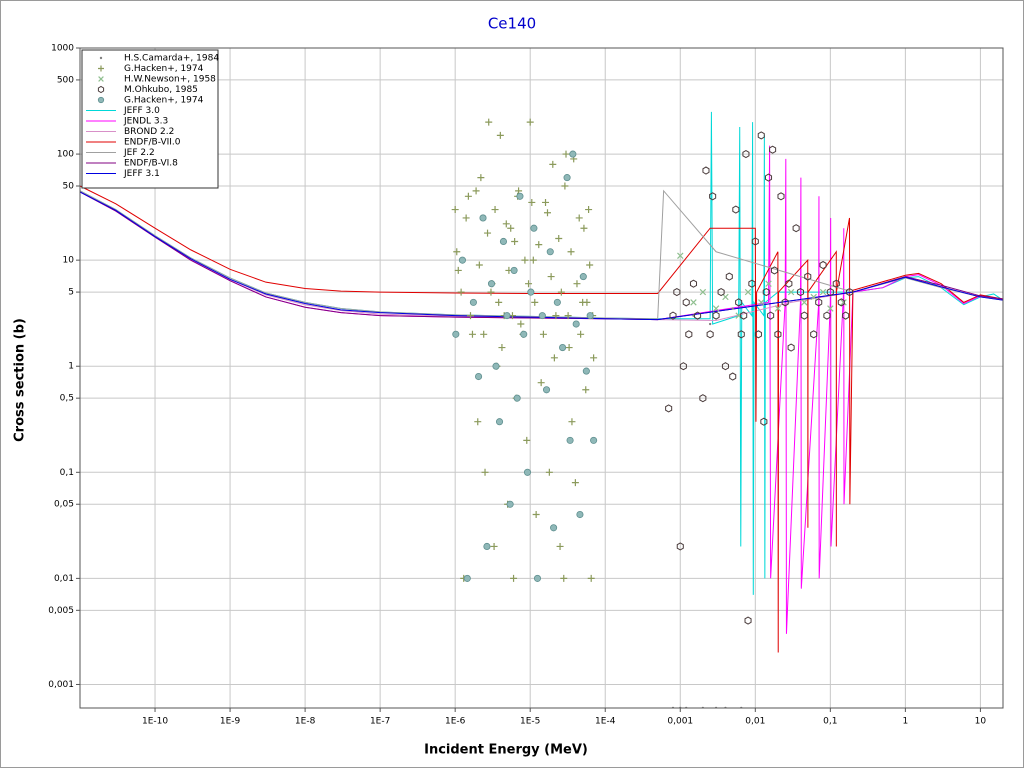  I want to click on y-tick-label: 0,005, so click(61, 611).